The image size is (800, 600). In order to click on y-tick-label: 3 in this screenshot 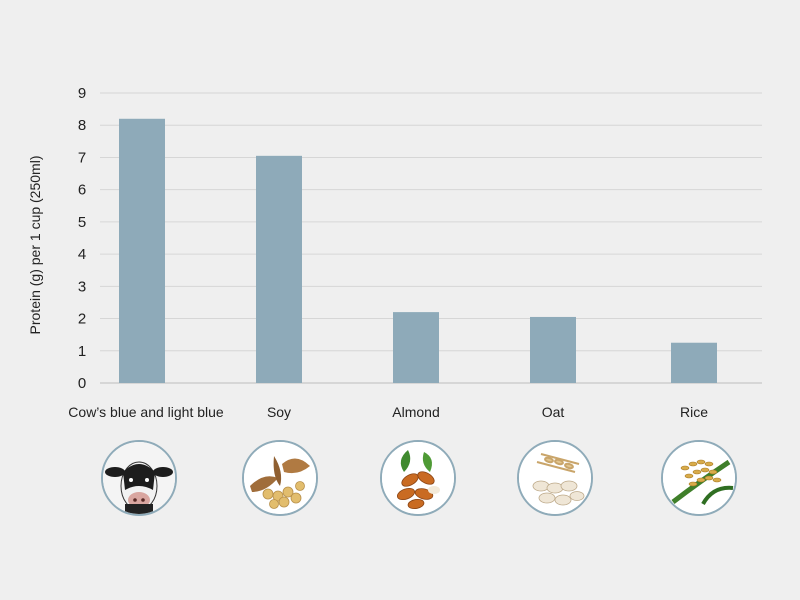, I will do `click(82, 286)`.